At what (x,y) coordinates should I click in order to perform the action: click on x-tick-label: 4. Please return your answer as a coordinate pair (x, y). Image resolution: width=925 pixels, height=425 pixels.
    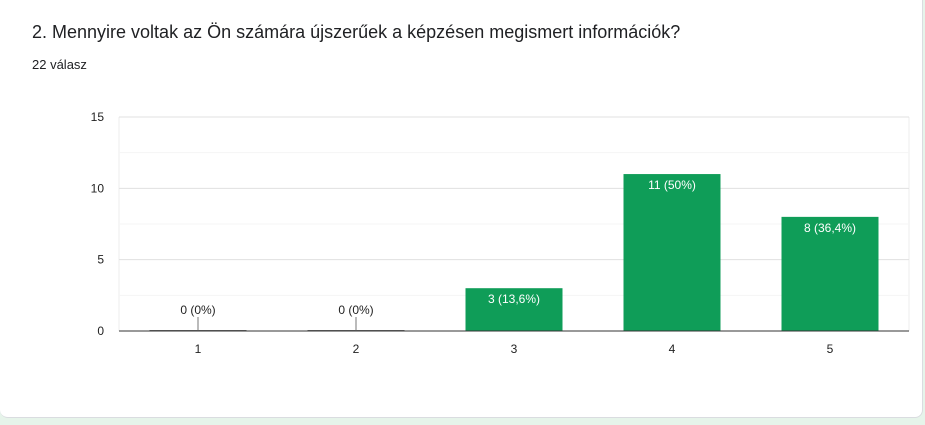
    Looking at the image, I should click on (672, 349).